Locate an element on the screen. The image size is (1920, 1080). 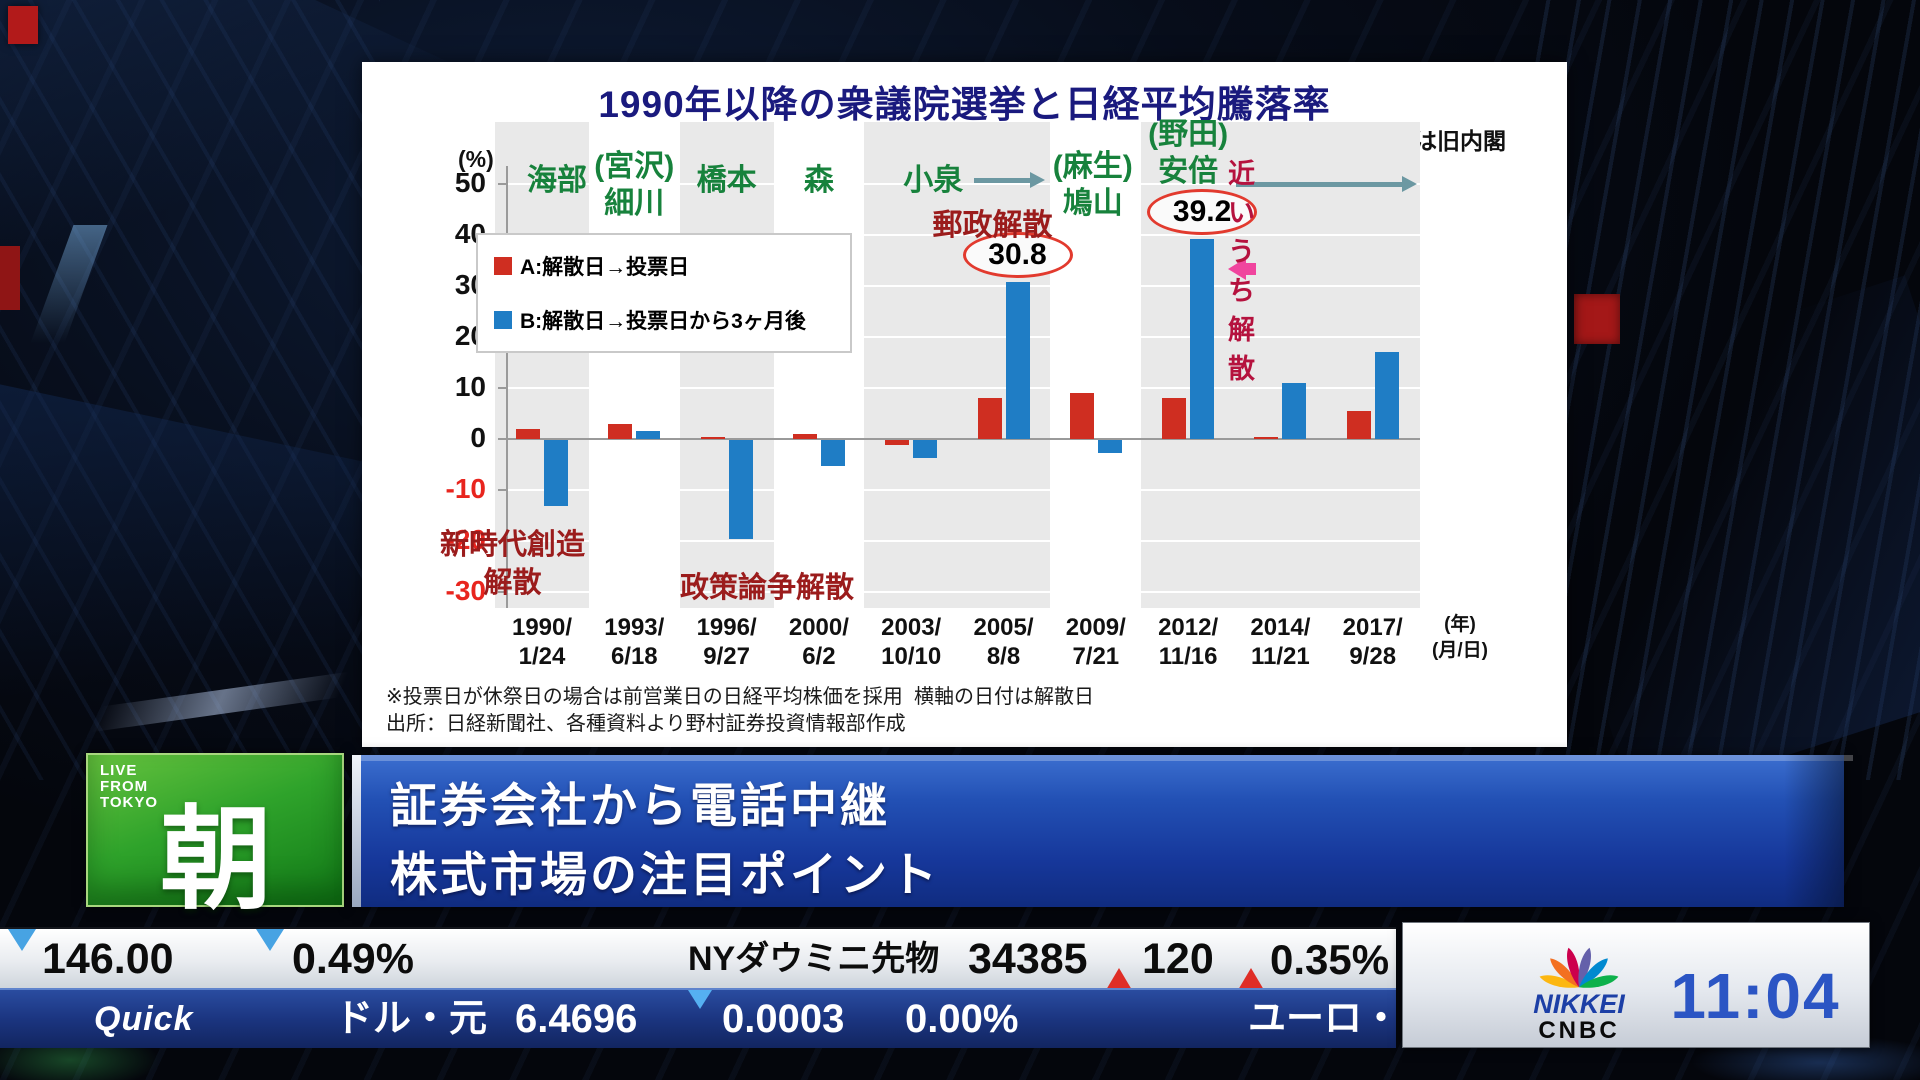
headline-banner: 証券会社から電話中継 株式市場の注目ポイント is located at coordinates (1102, 831).